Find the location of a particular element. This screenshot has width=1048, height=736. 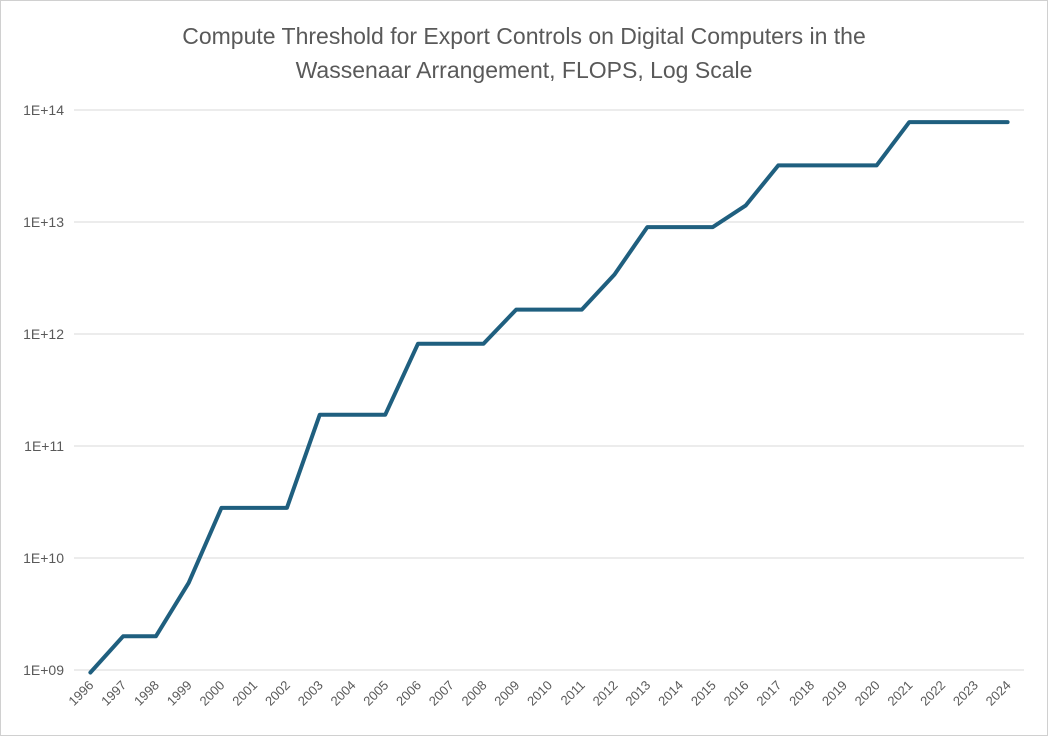

x-tick-label: 2013 is located at coordinates (637, 693).